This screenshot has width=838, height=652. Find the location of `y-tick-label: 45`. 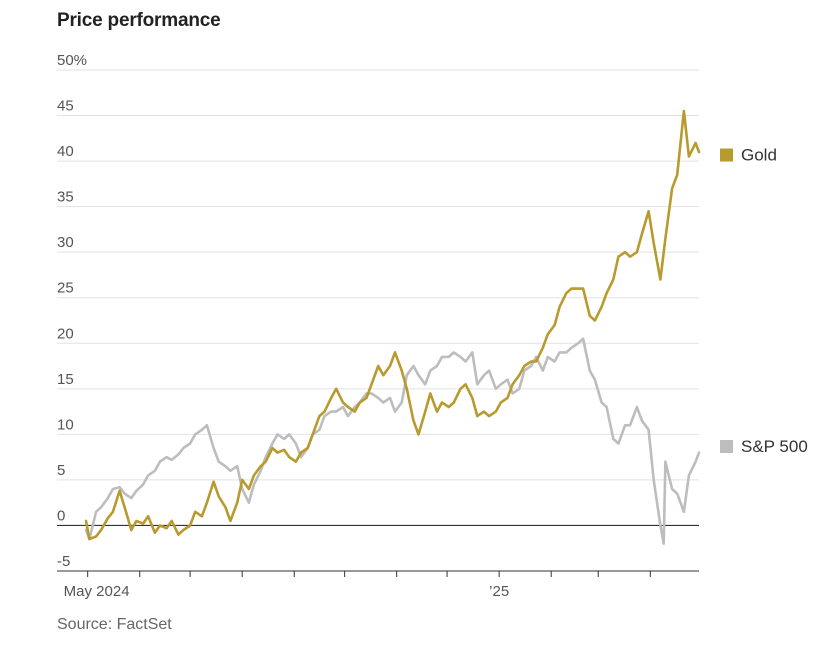

y-tick-label: 45 is located at coordinates (65, 106).